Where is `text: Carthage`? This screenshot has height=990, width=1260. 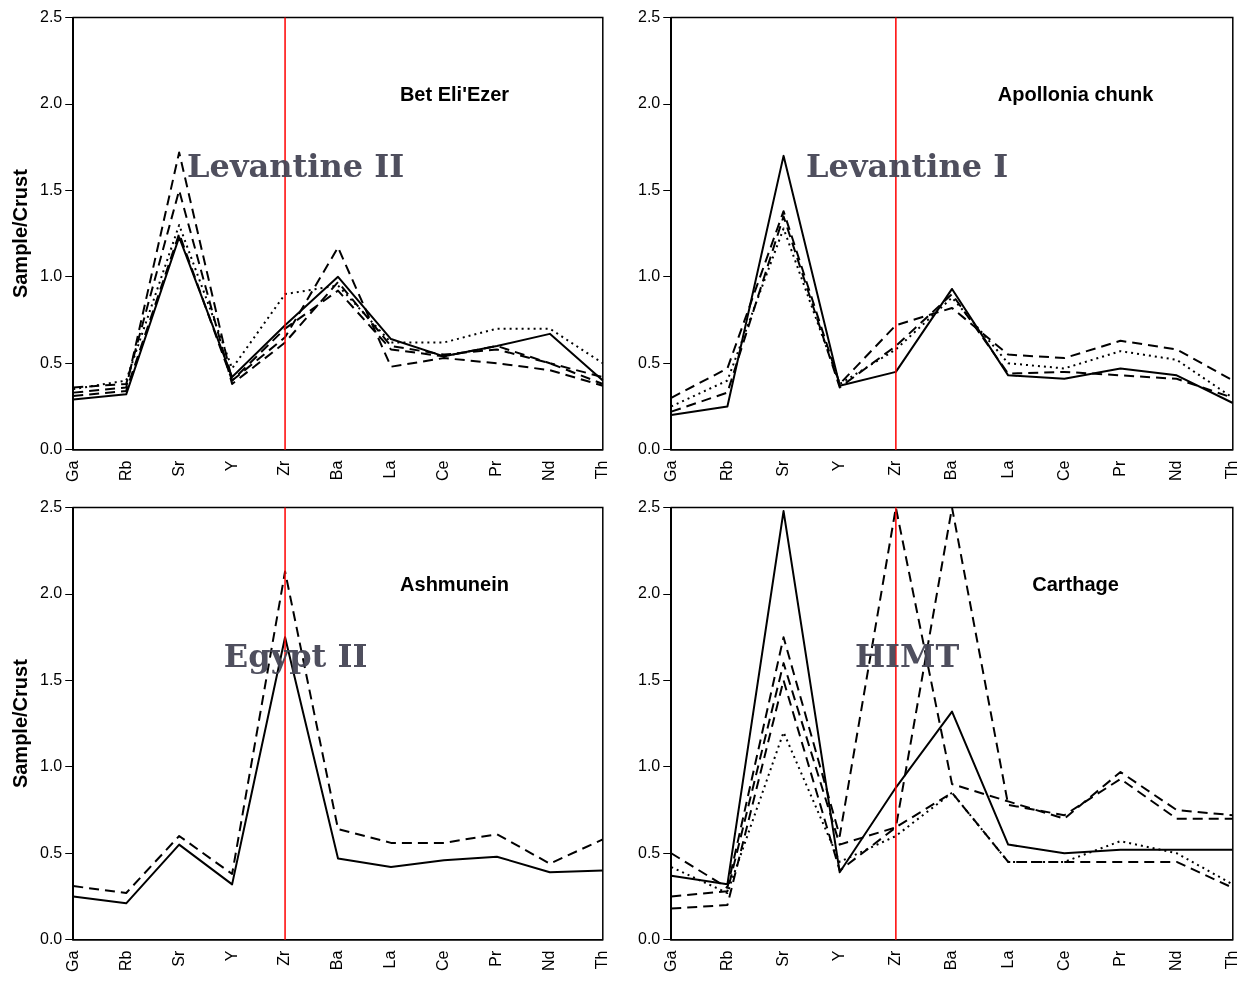
text: Carthage is located at coordinates (1075, 583).